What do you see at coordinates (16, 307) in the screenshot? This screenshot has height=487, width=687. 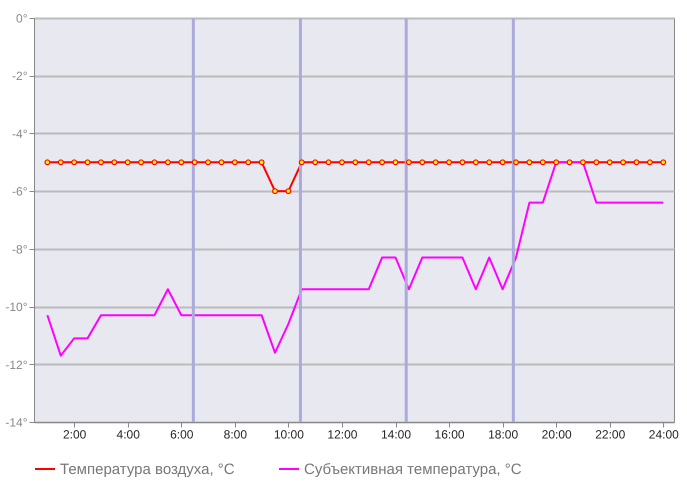 I see `y-tick-label: -10°` at bounding box center [16, 307].